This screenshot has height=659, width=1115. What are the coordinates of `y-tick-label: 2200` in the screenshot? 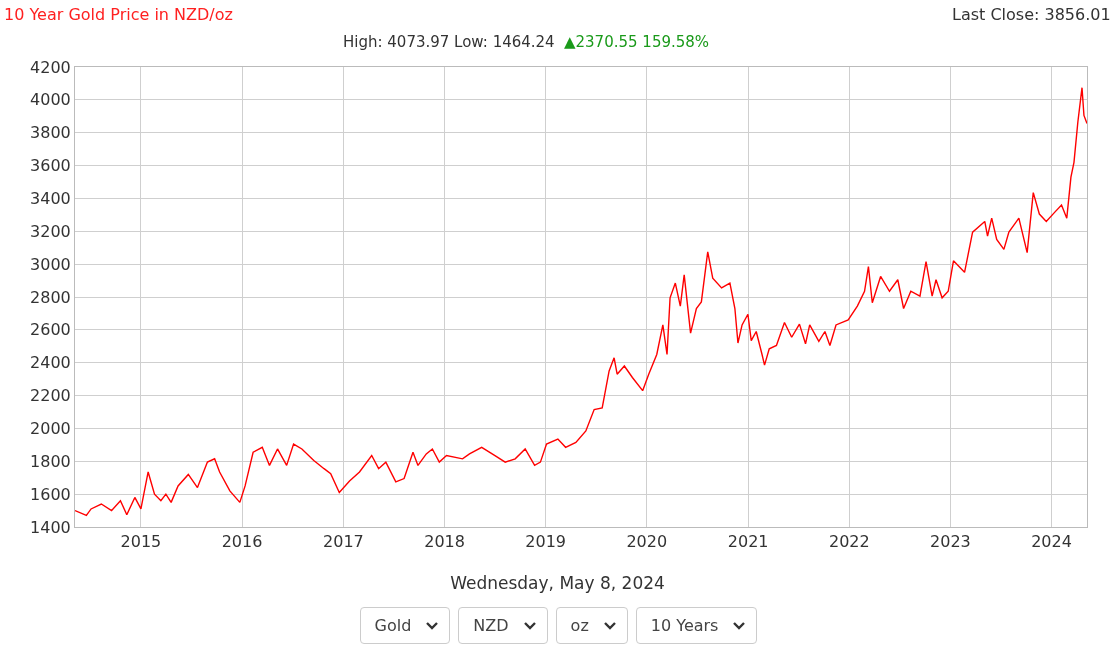 It's located at (50, 396).